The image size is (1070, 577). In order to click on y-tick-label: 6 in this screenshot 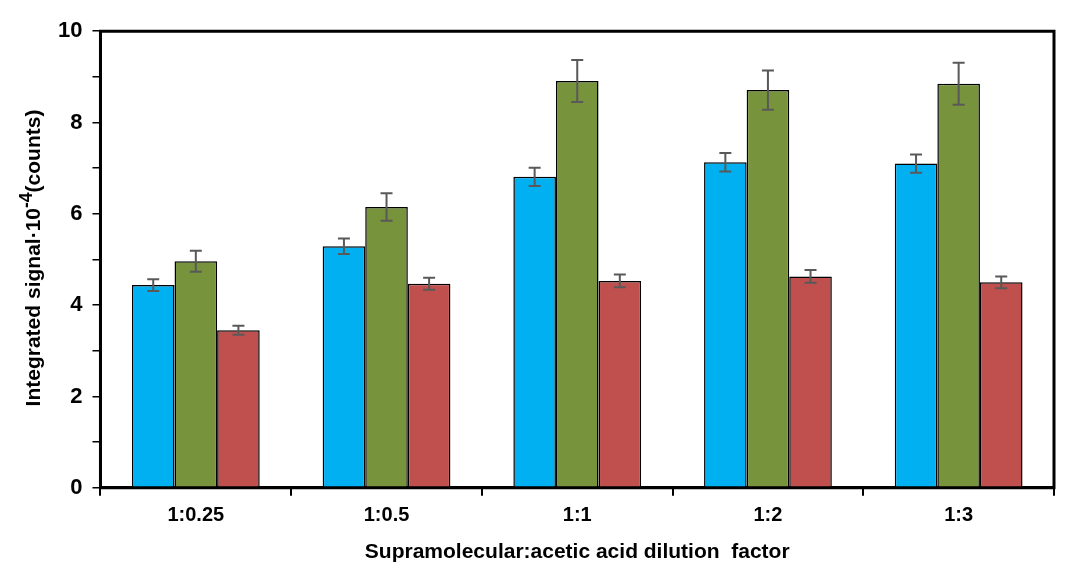, I will do `click(76, 212)`.